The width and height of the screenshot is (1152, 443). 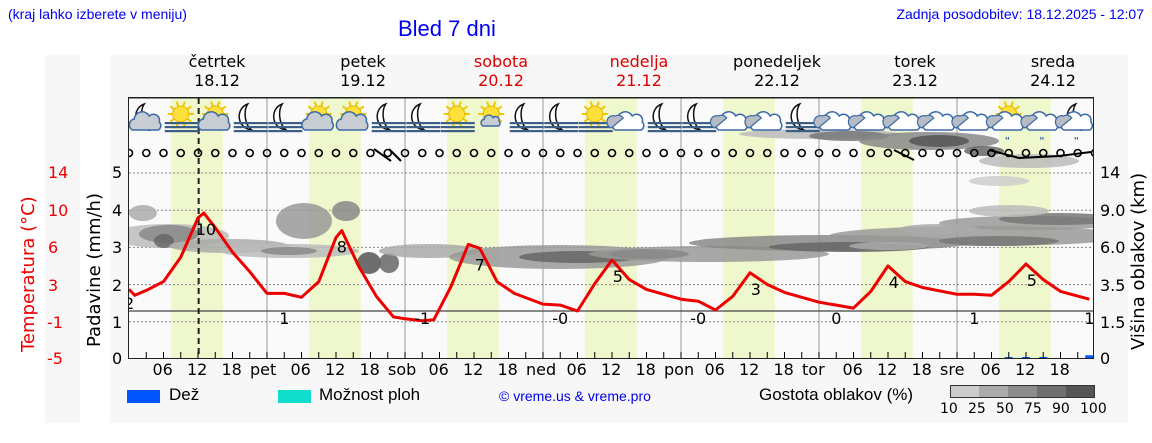 I want to click on sun-cloud-drizzle-icon: ", so click(x=1005, y=124).